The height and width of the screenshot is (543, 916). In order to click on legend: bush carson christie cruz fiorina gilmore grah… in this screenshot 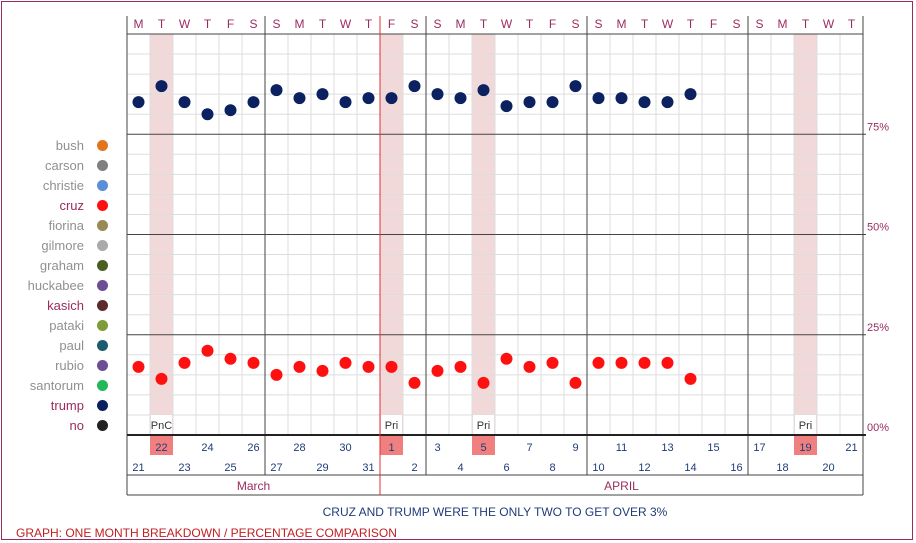, I will do `click(60, 271)`.